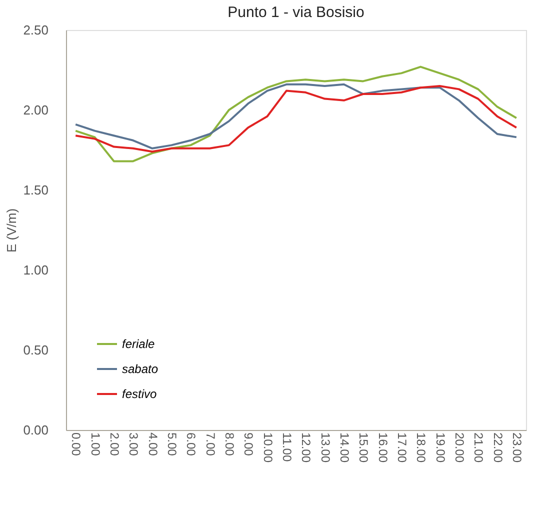 The image size is (559, 510). What do you see at coordinates (140, 369) in the screenshot?
I see `legend-label: sabato` at bounding box center [140, 369].